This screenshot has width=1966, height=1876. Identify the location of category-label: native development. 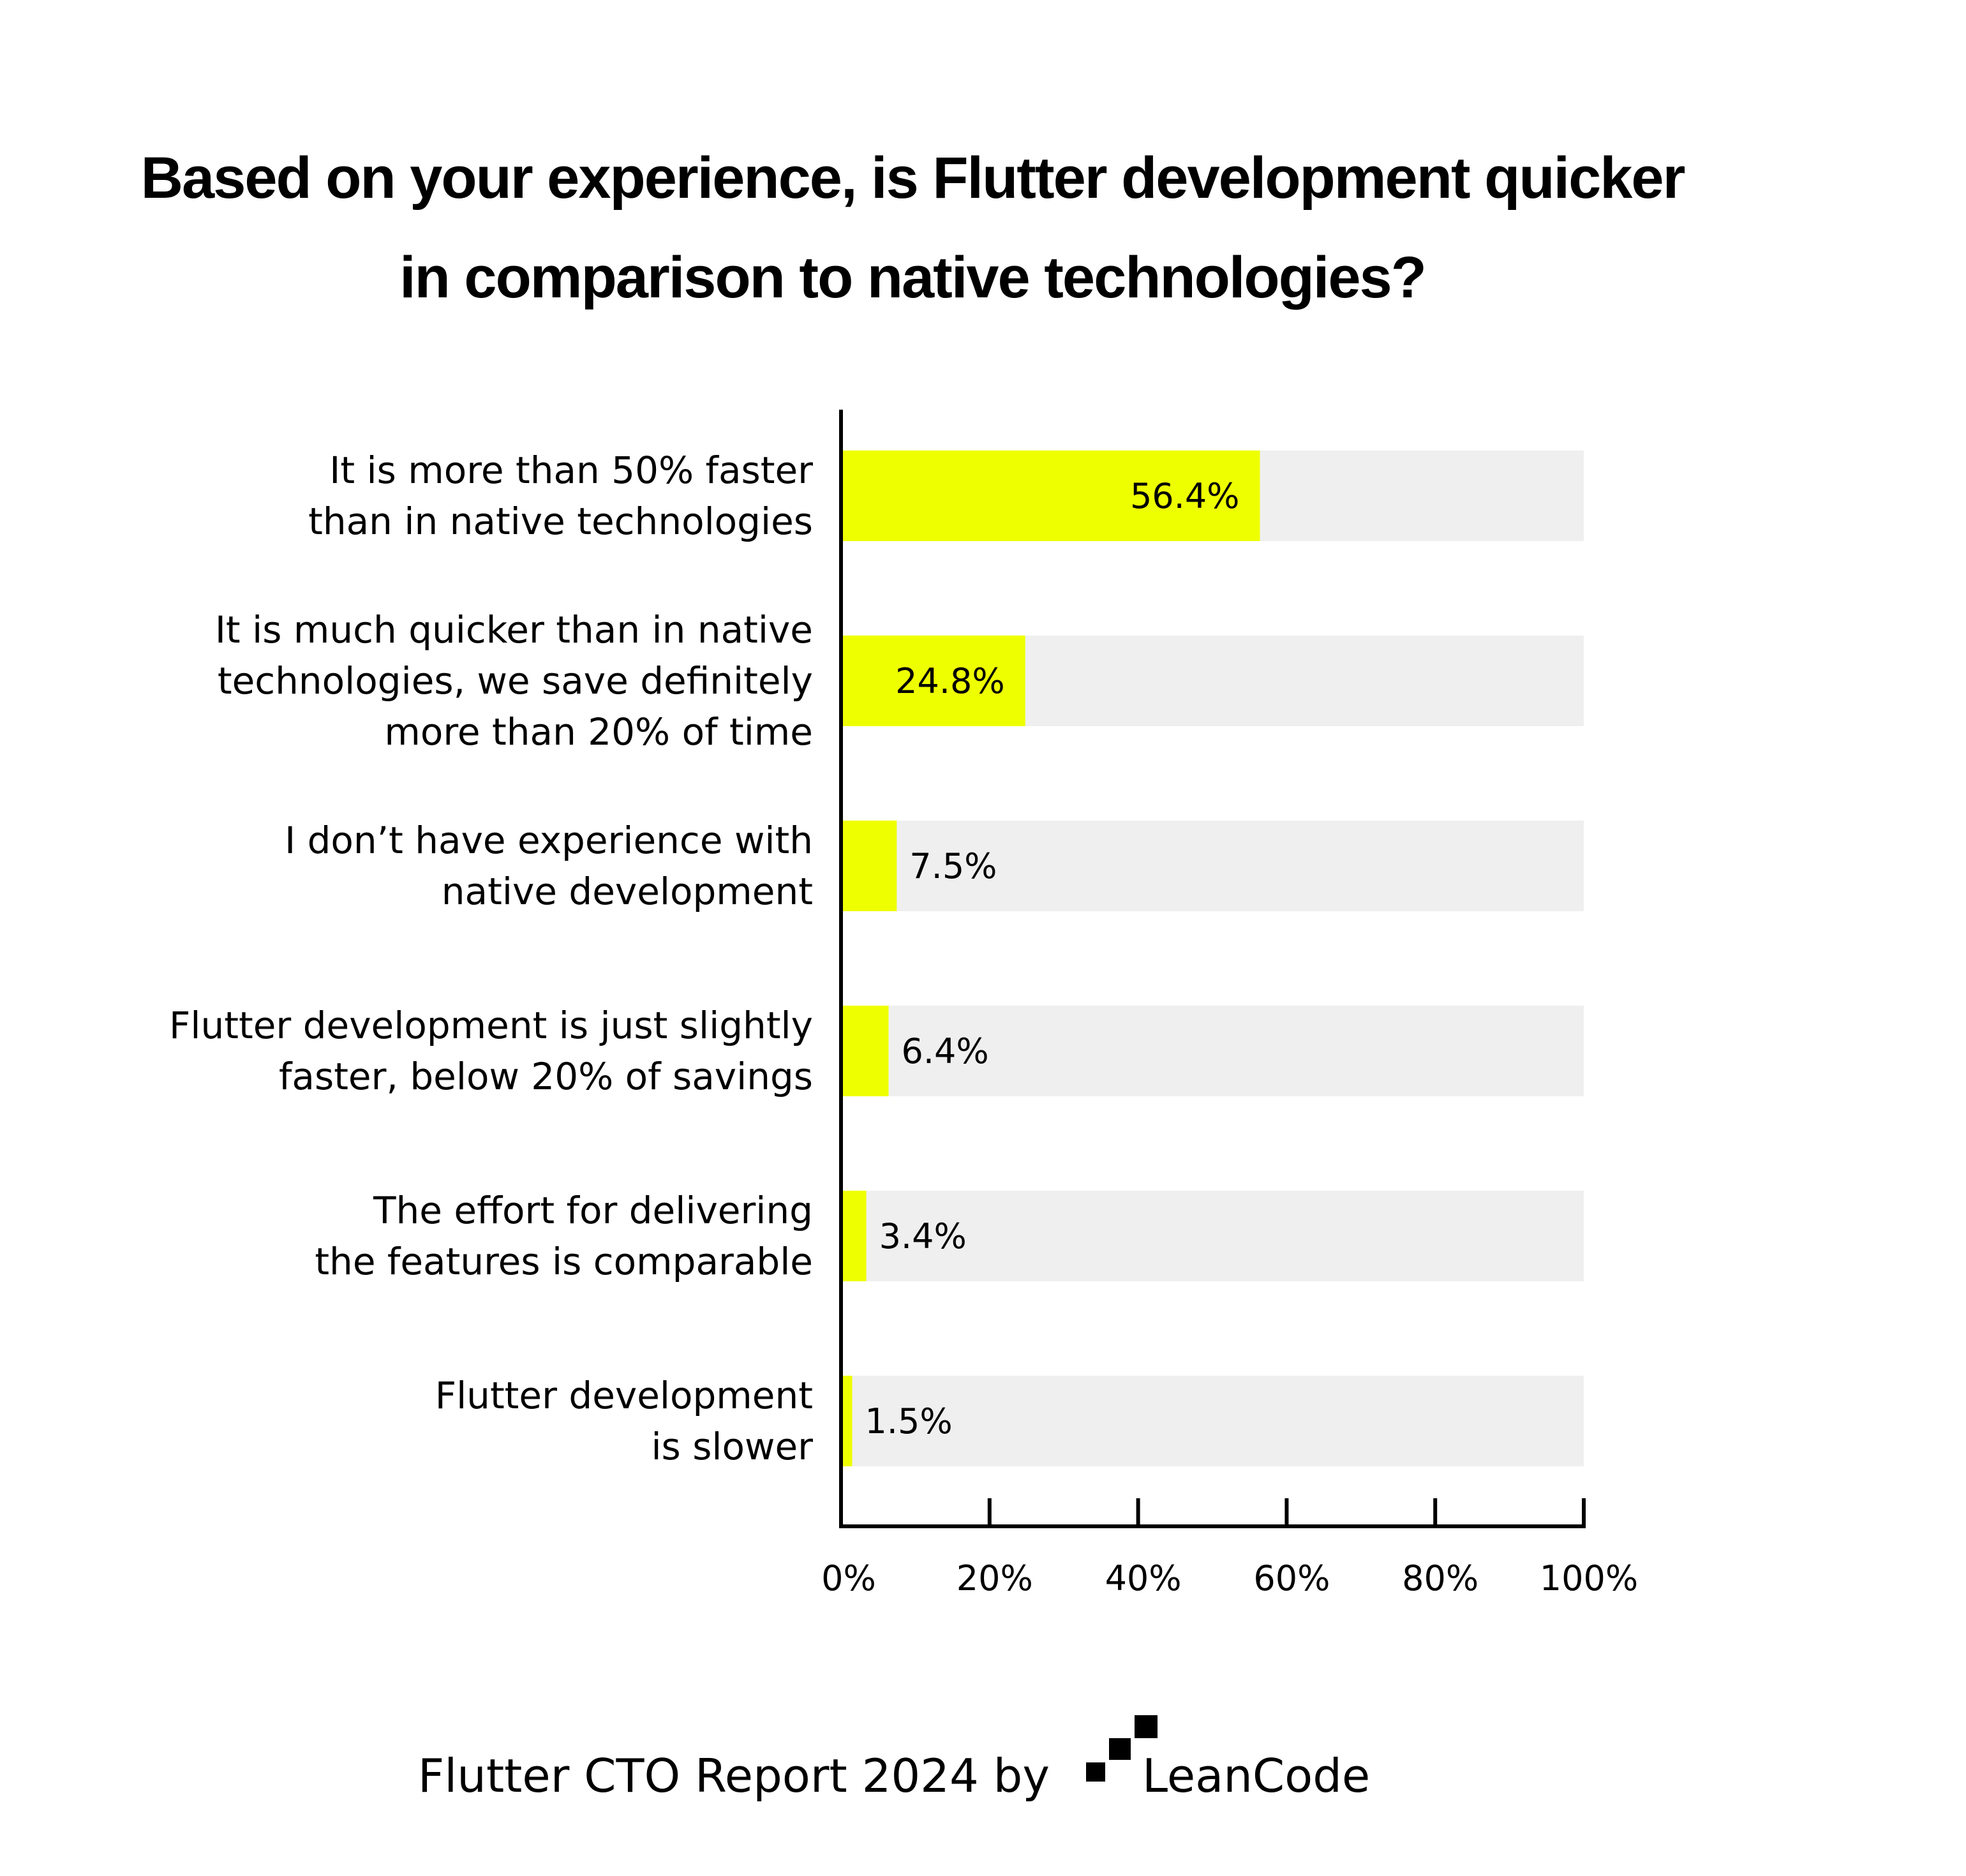
(627, 891).